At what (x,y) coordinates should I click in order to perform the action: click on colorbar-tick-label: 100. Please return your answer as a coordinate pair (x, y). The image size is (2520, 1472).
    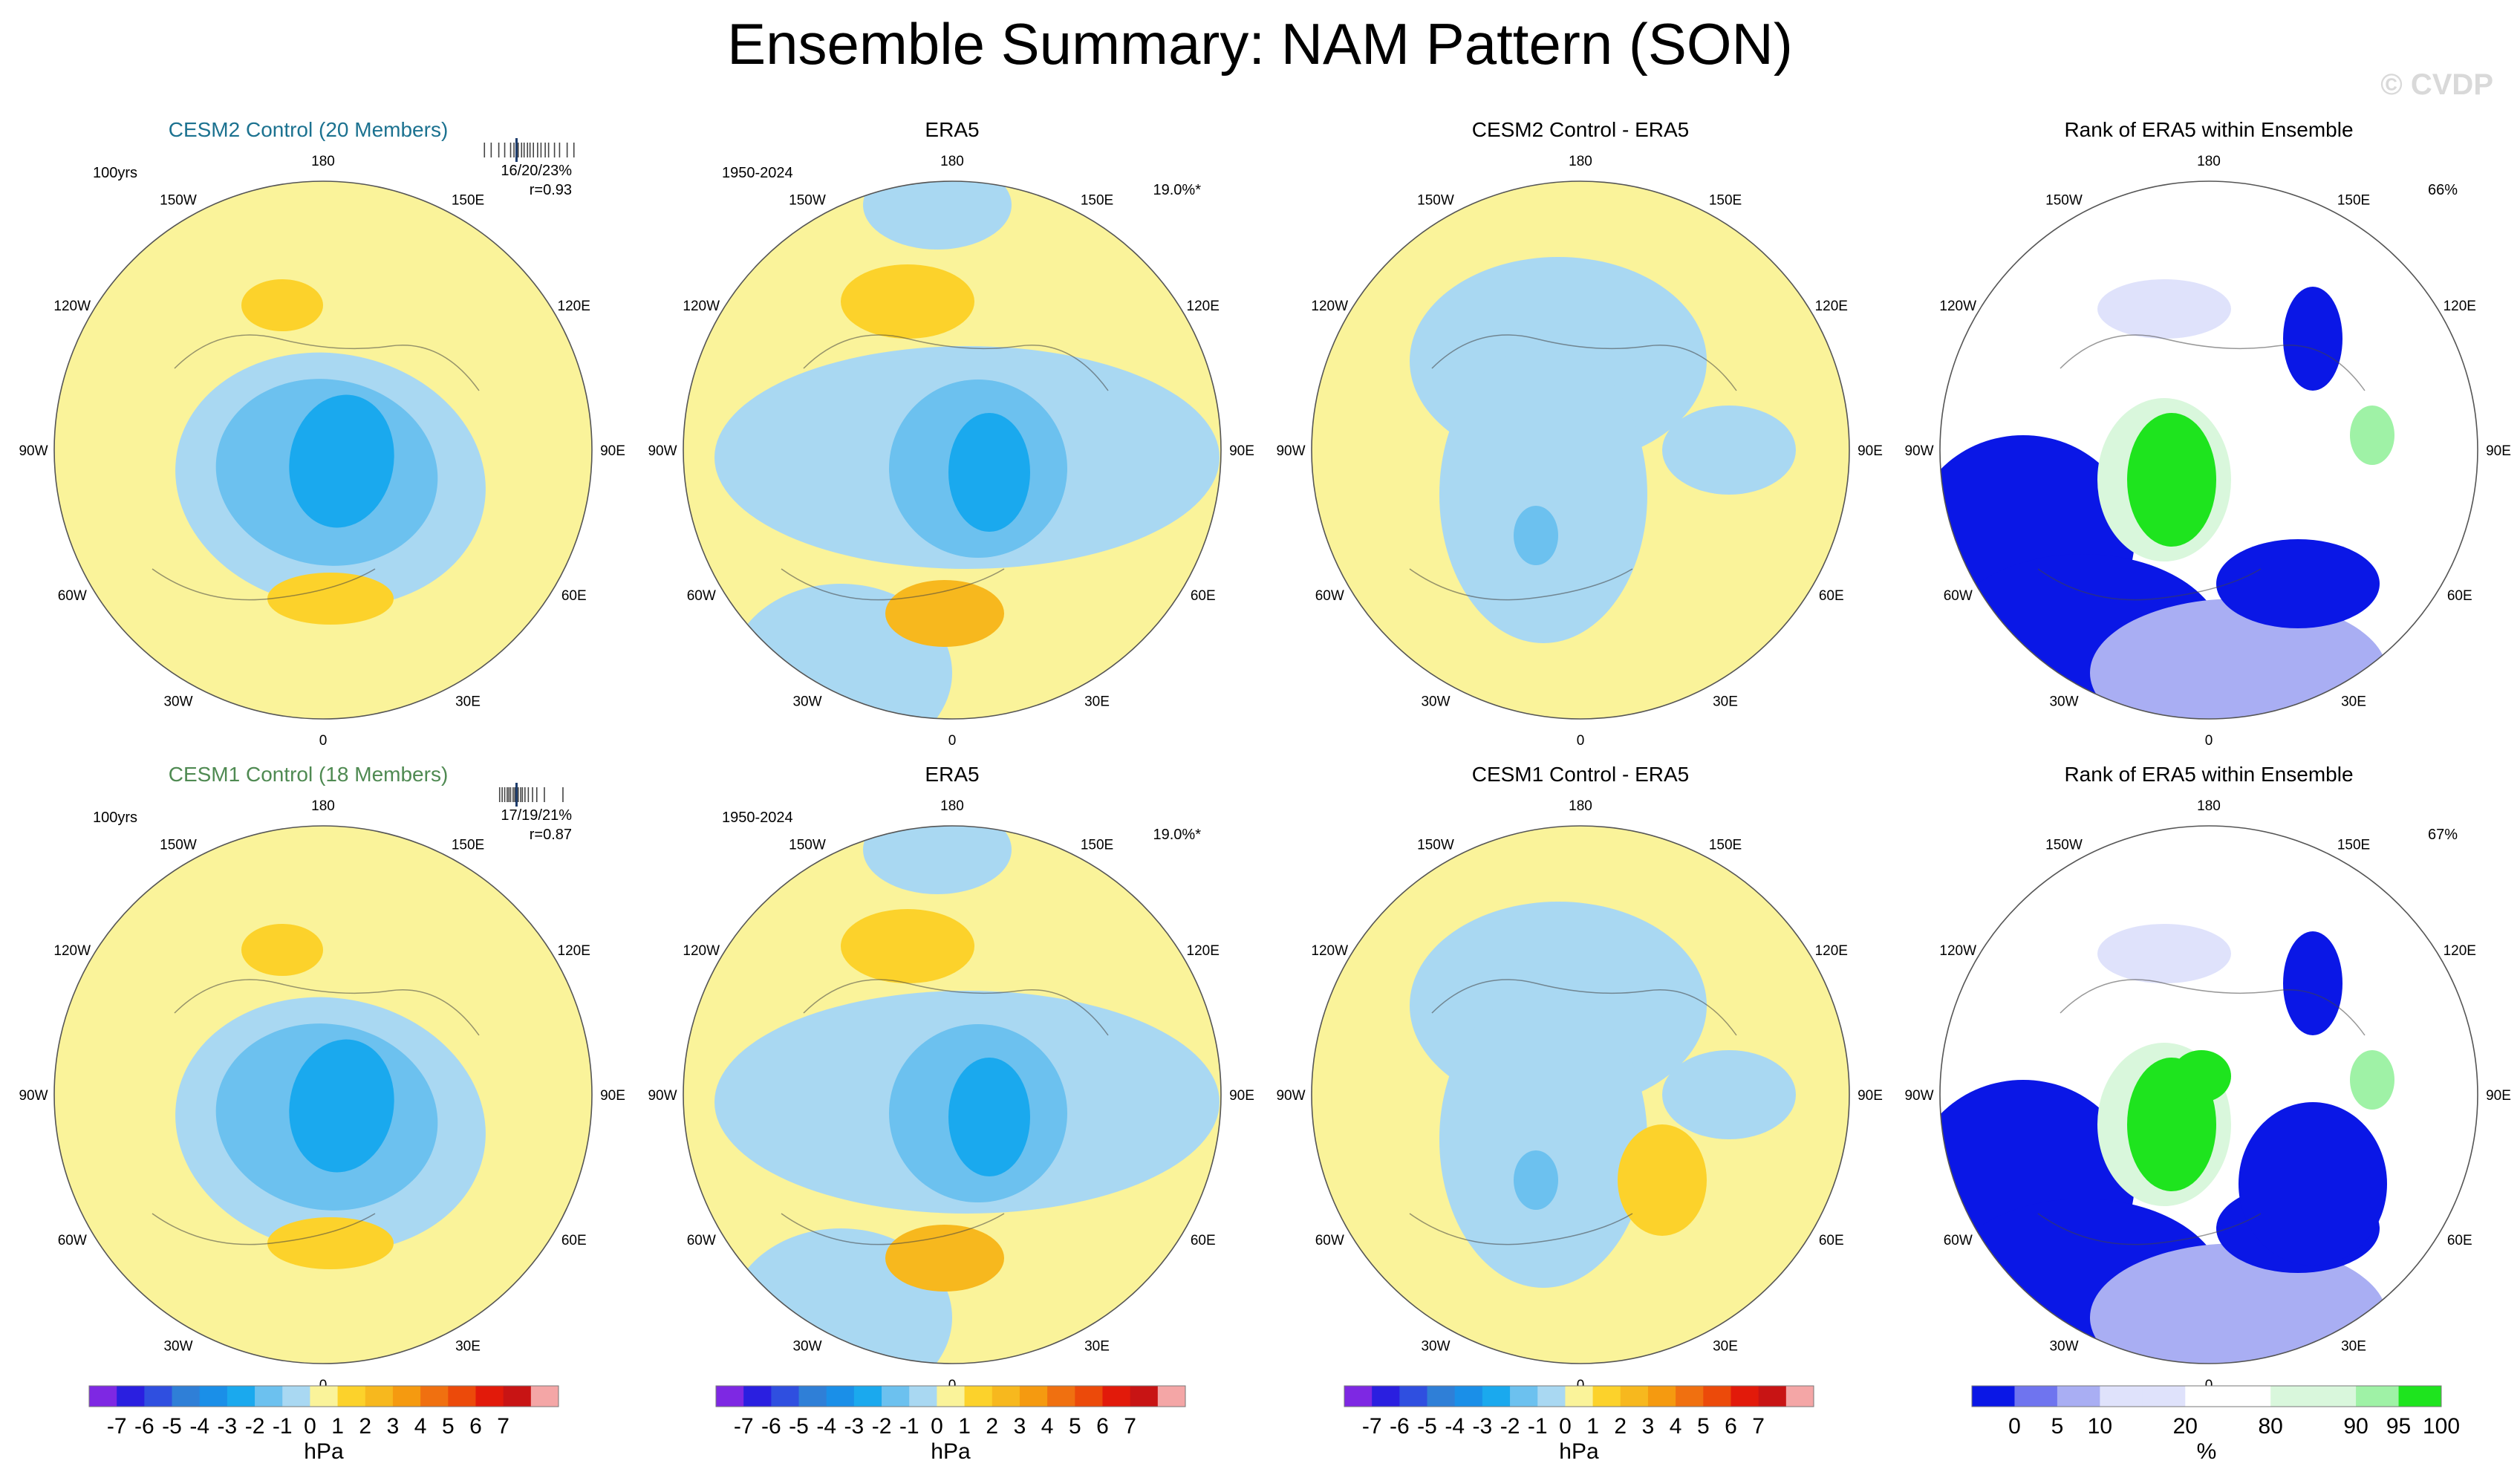
    Looking at the image, I should click on (2441, 1426).